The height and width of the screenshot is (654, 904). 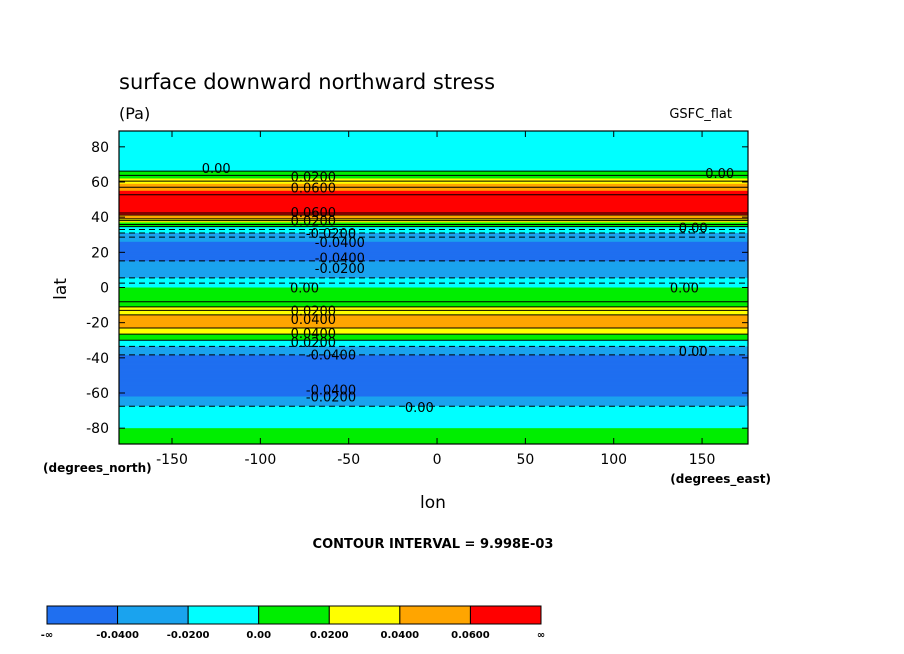 What do you see at coordinates (702, 460) in the screenshot?
I see `x-tick-label: 150` at bounding box center [702, 460].